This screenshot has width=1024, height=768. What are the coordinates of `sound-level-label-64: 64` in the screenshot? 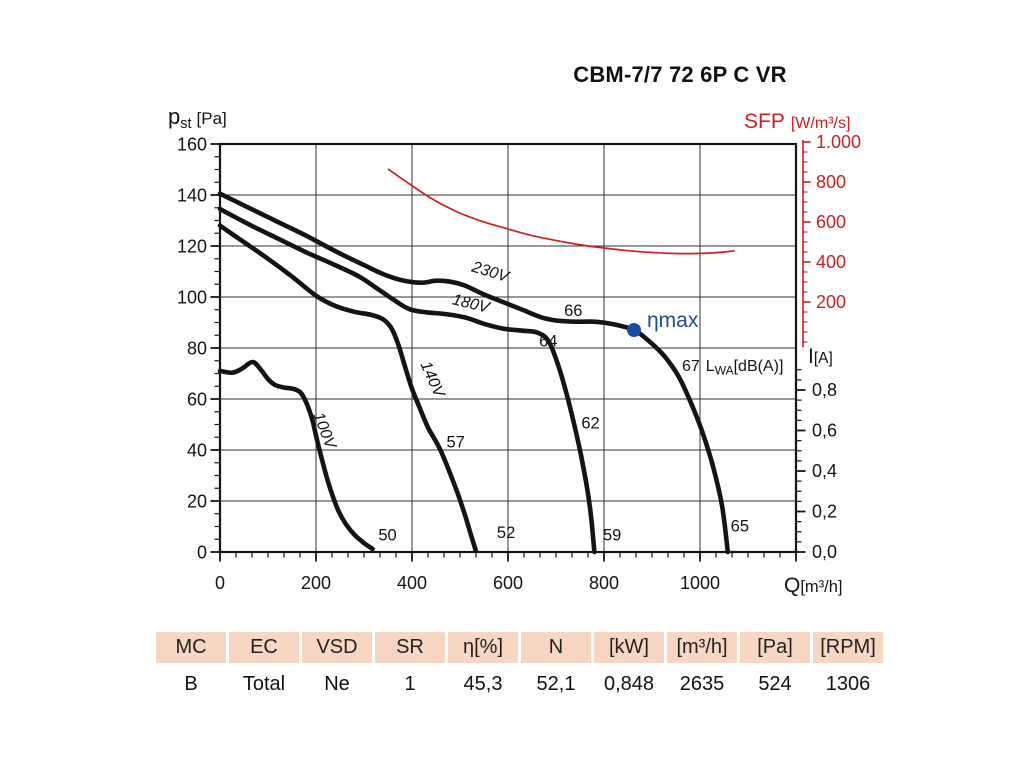 It's located at (548, 342).